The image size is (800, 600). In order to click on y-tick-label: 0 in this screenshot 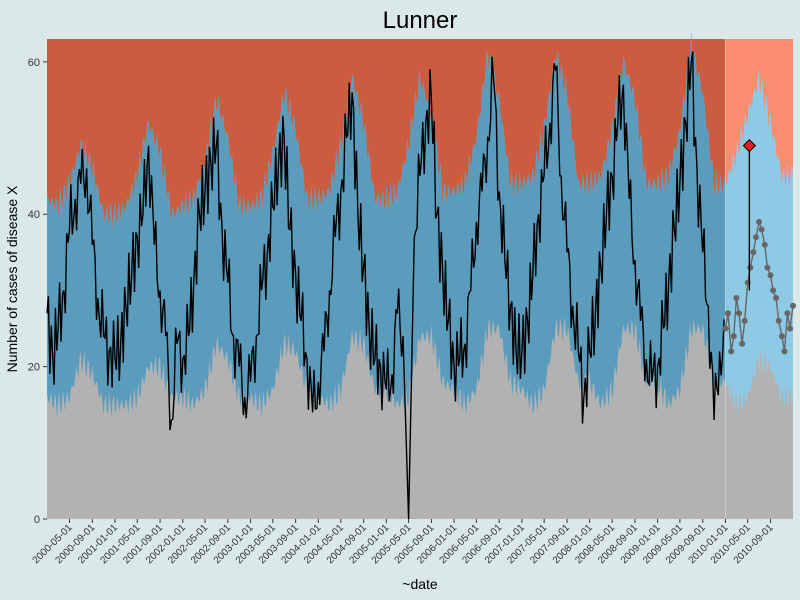, I will do `click(37, 520)`.